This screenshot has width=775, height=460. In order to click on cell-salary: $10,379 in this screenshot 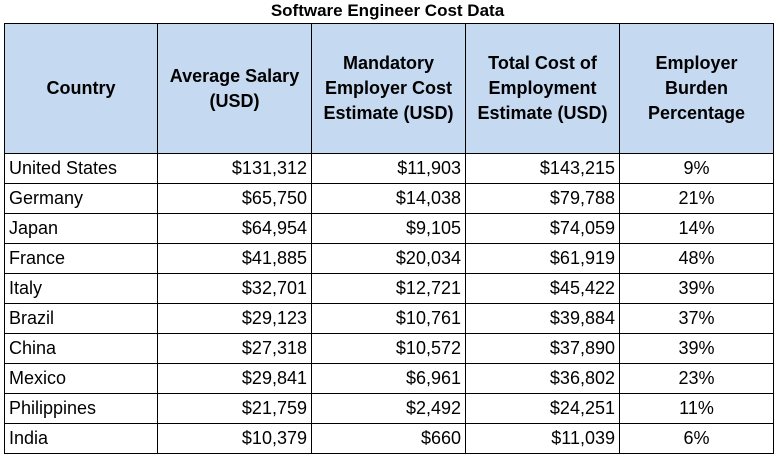, I will do `click(234, 438)`.